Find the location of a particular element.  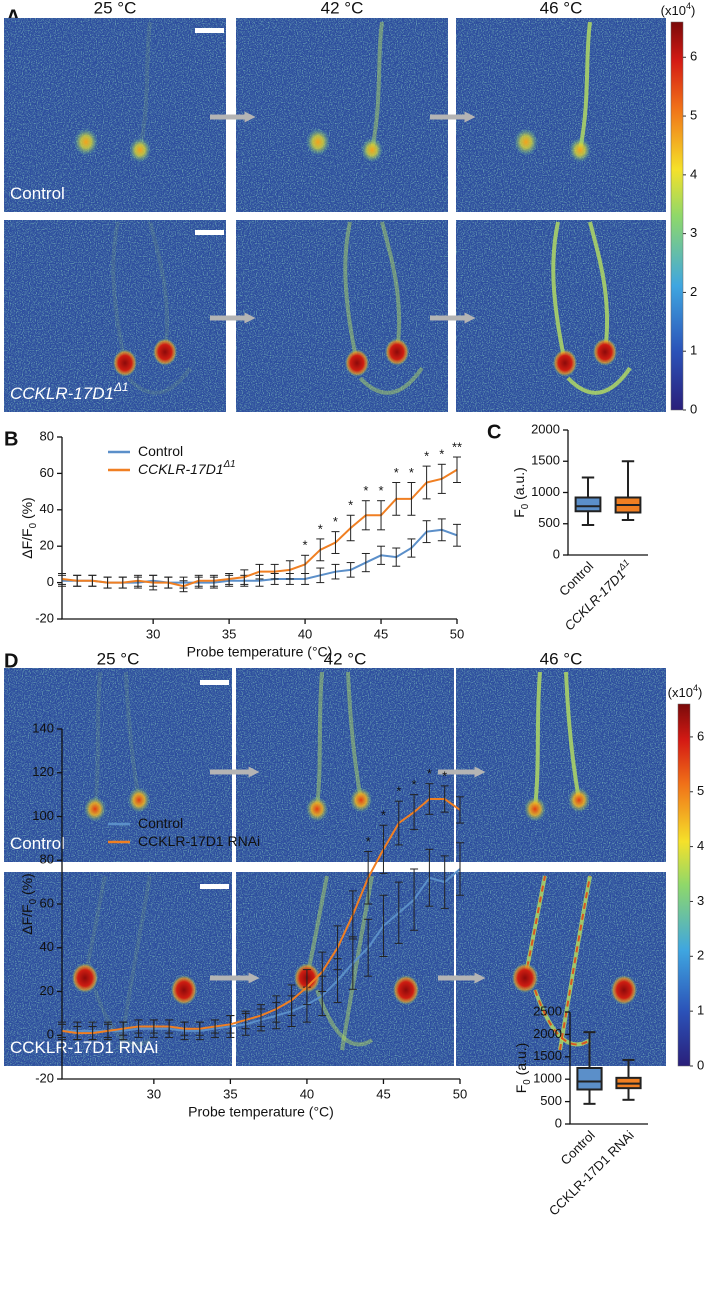

colorbar-unit: (x104) is located at coordinates (678, 9).